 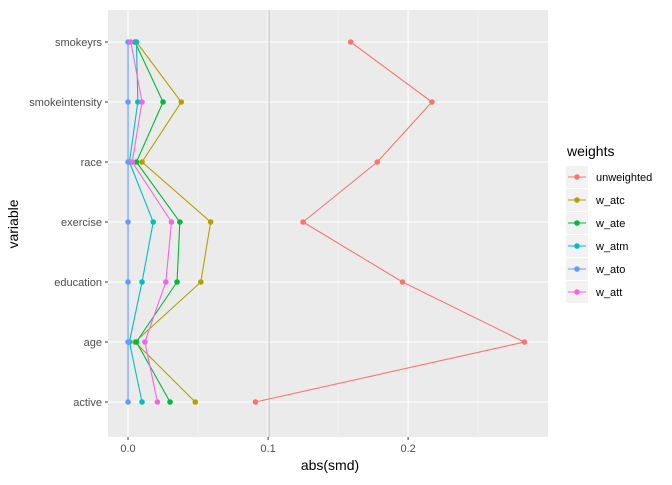 What do you see at coordinates (81, 223) in the screenshot?
I see `y-tick-label: exercise` at bounding box center [81, 223].